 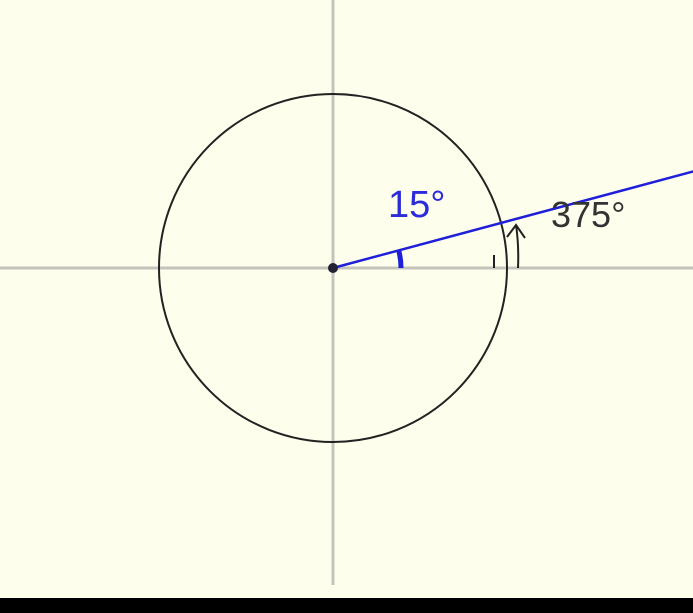 What do you see at coordinates (416, 205) in the screenshot?
I see `reference-angle-label: 15°` at bounding box center [416, 205].